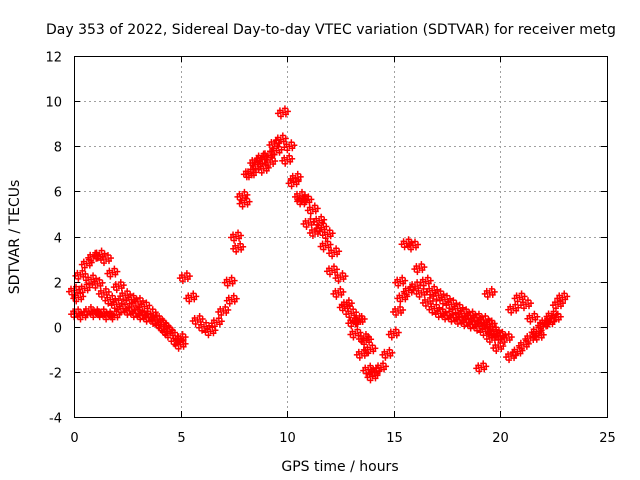  Describe the element at coordinates (53, 58) in the screenshot. I see `y-tick-label: 12` at that location.